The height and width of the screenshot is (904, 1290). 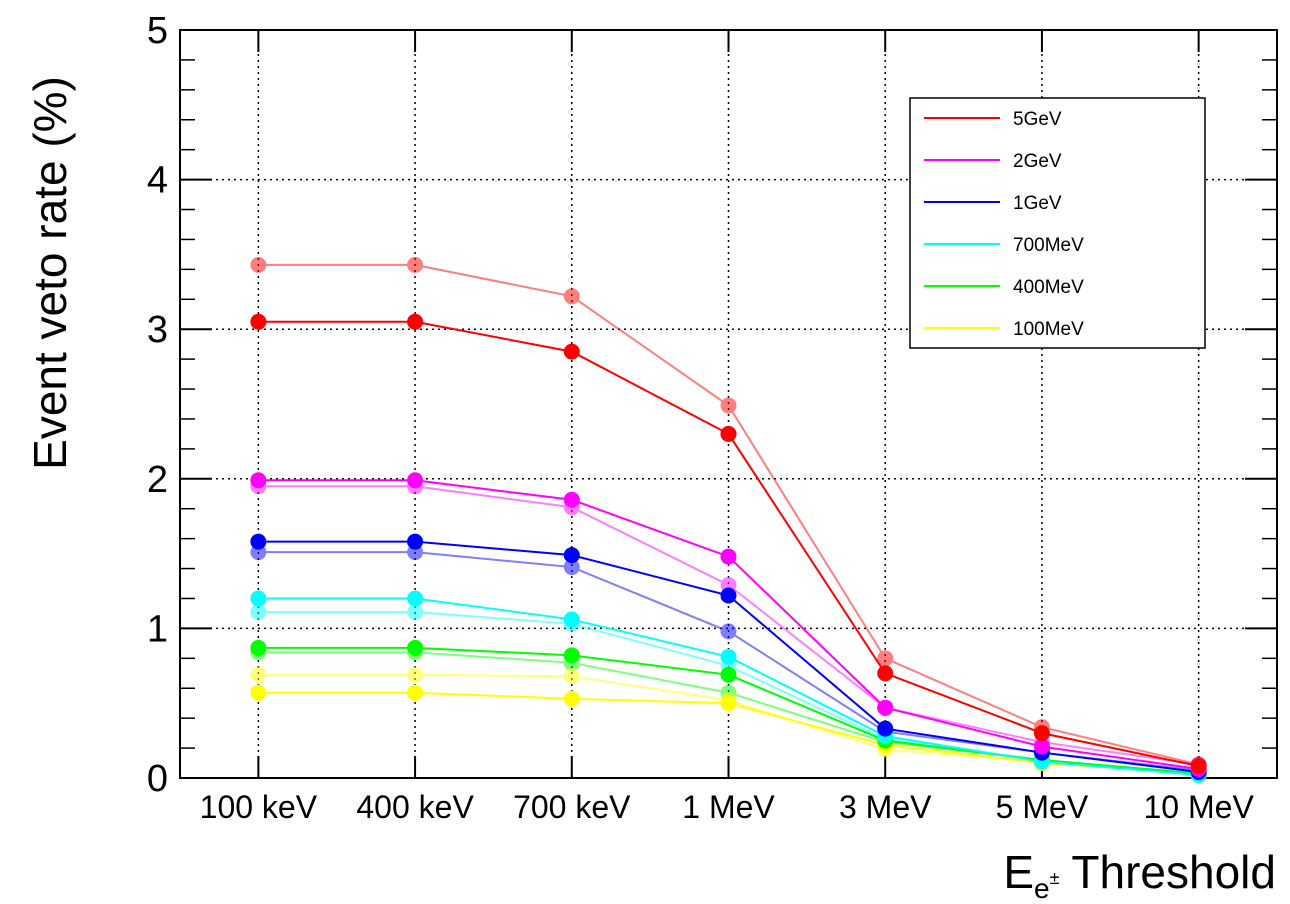 What do you see at coordinates (157, 31) in the screenshot?
I see `y-tick-label: 5` at bounding box center [157, 31].